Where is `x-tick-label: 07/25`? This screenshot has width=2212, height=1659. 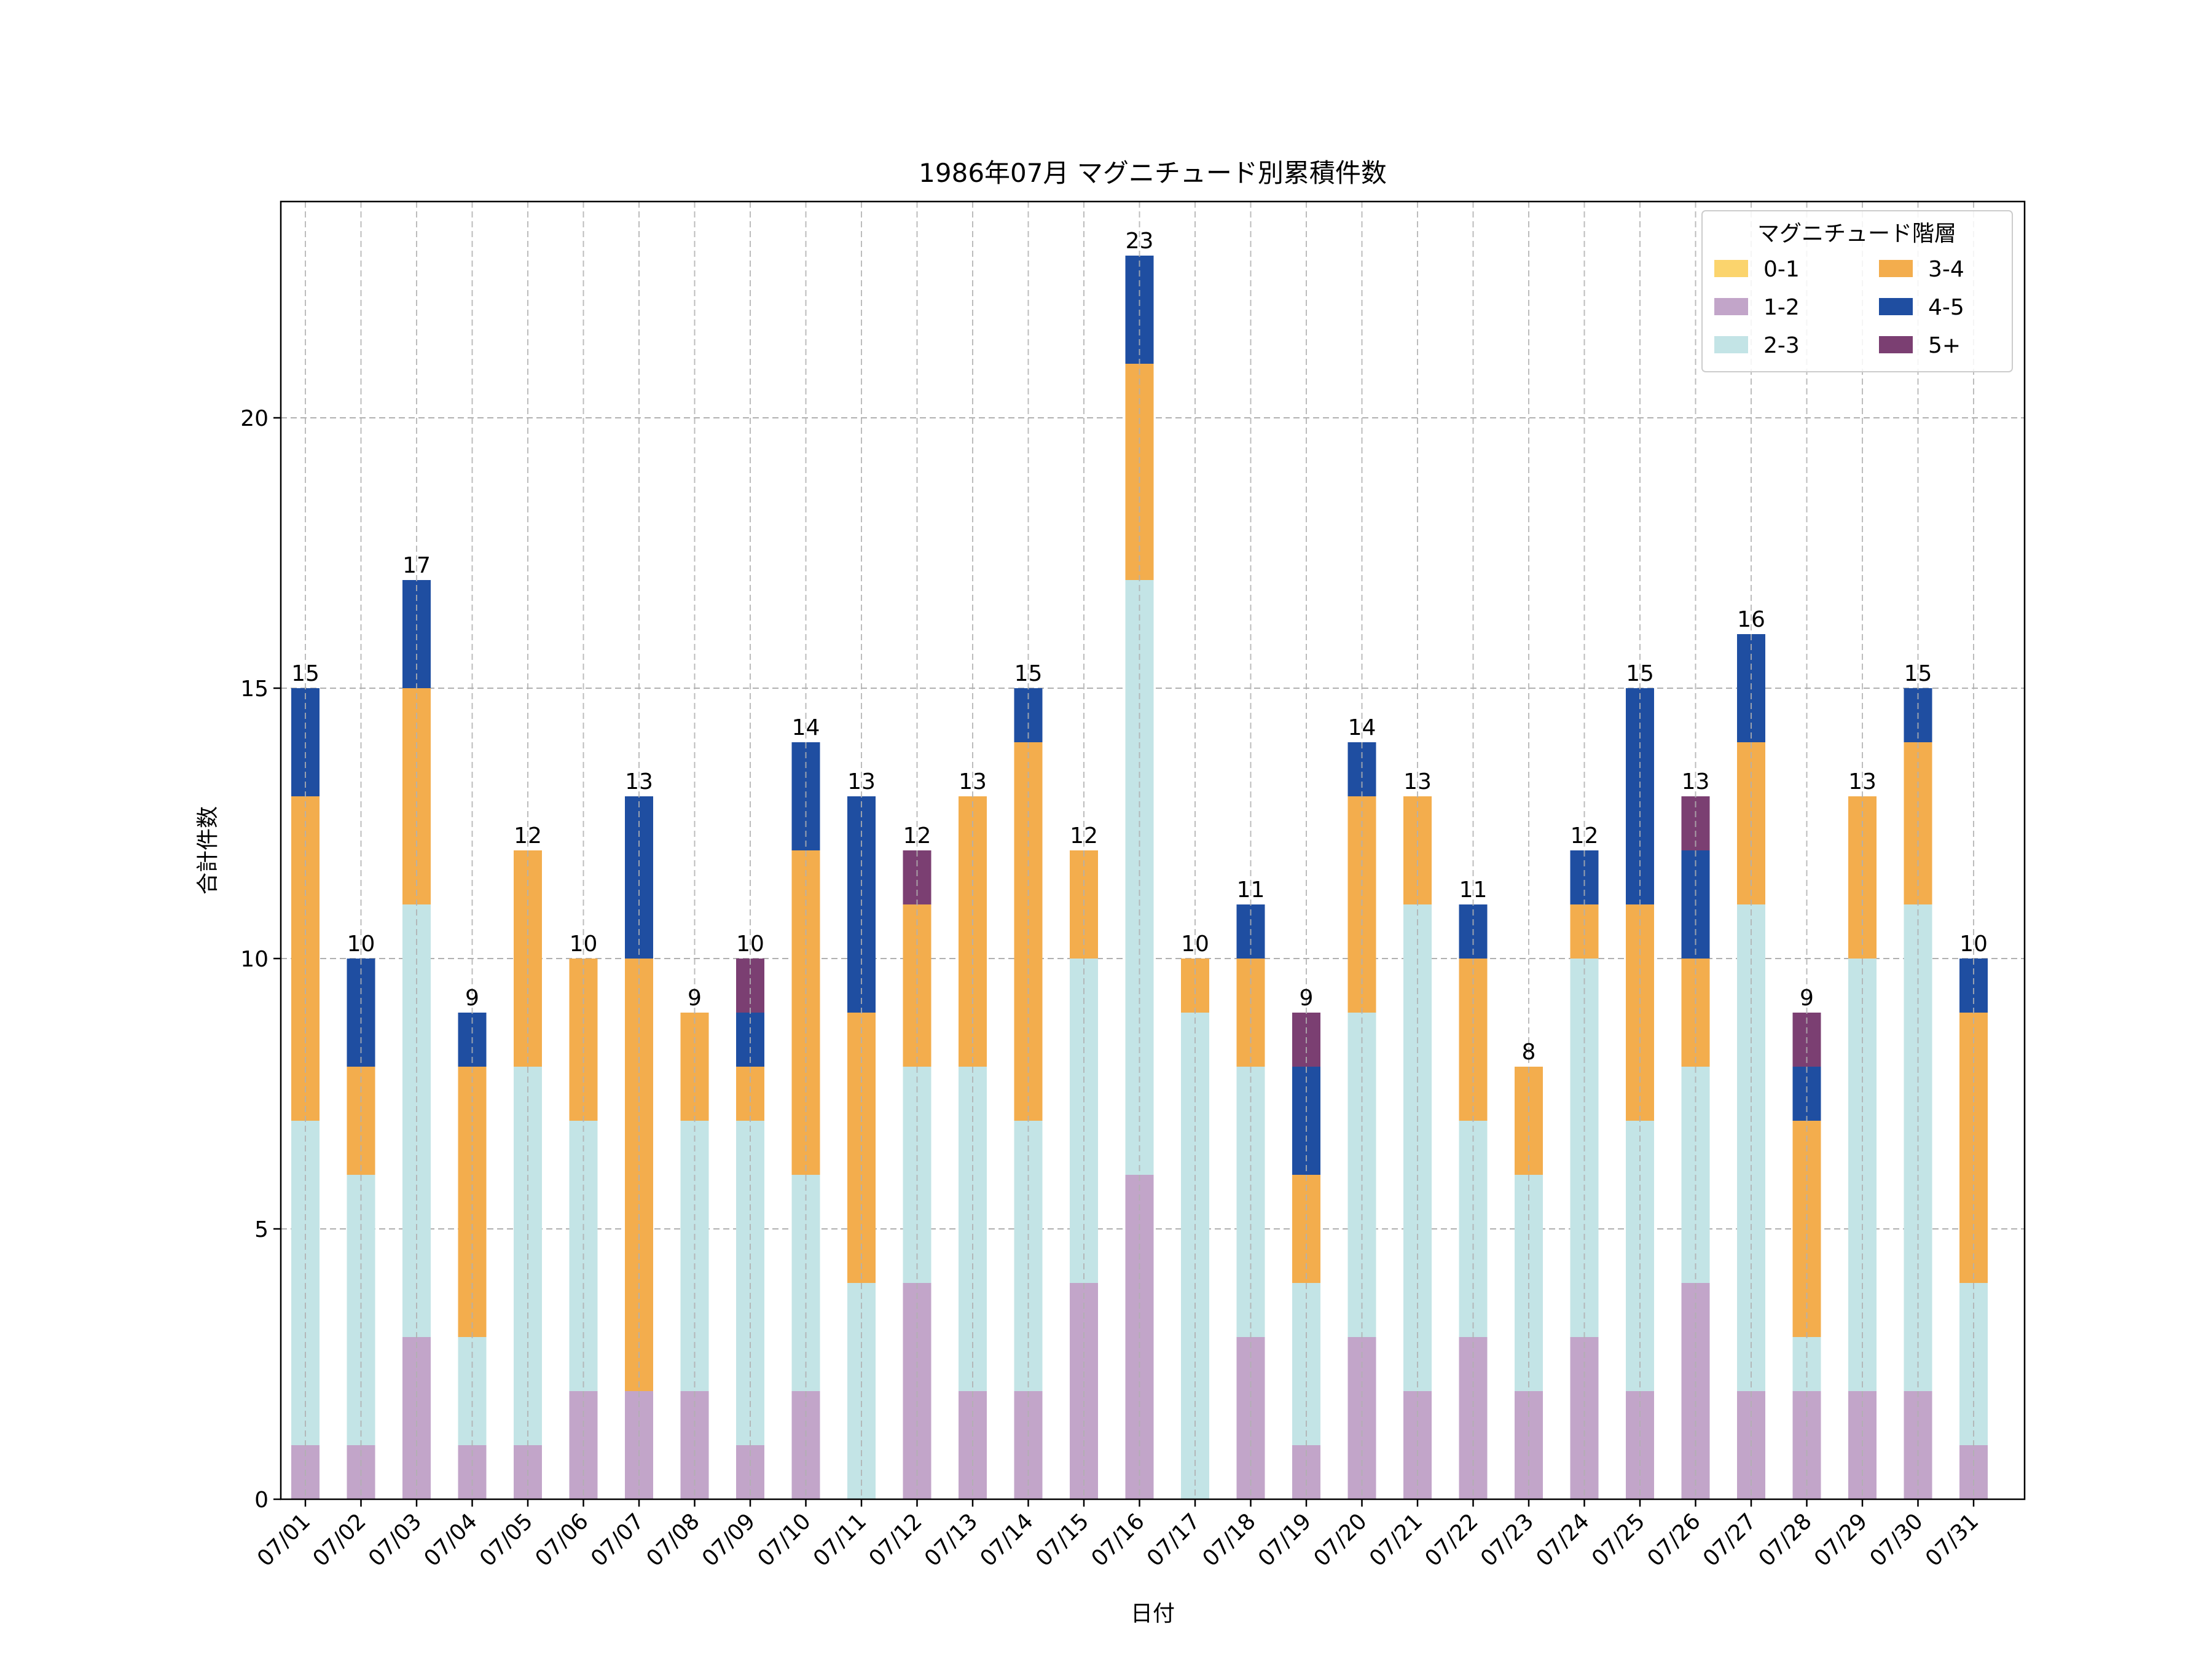 x-tick-label: 07/25 is located at coordinates (1618, 1539).